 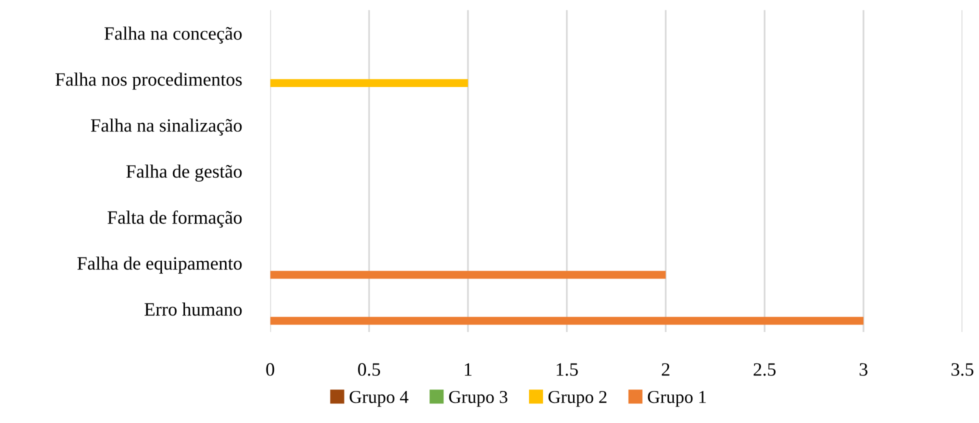 I want to click on legend-label: Grupo 2, so click(x=577, y=398).